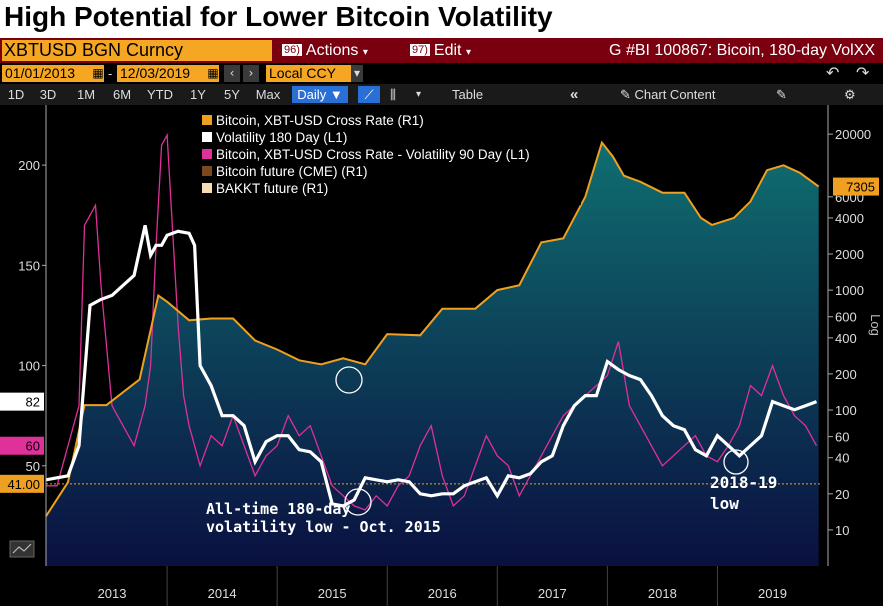  I want to click on x-tick-label: 2017, so click(552, 593).